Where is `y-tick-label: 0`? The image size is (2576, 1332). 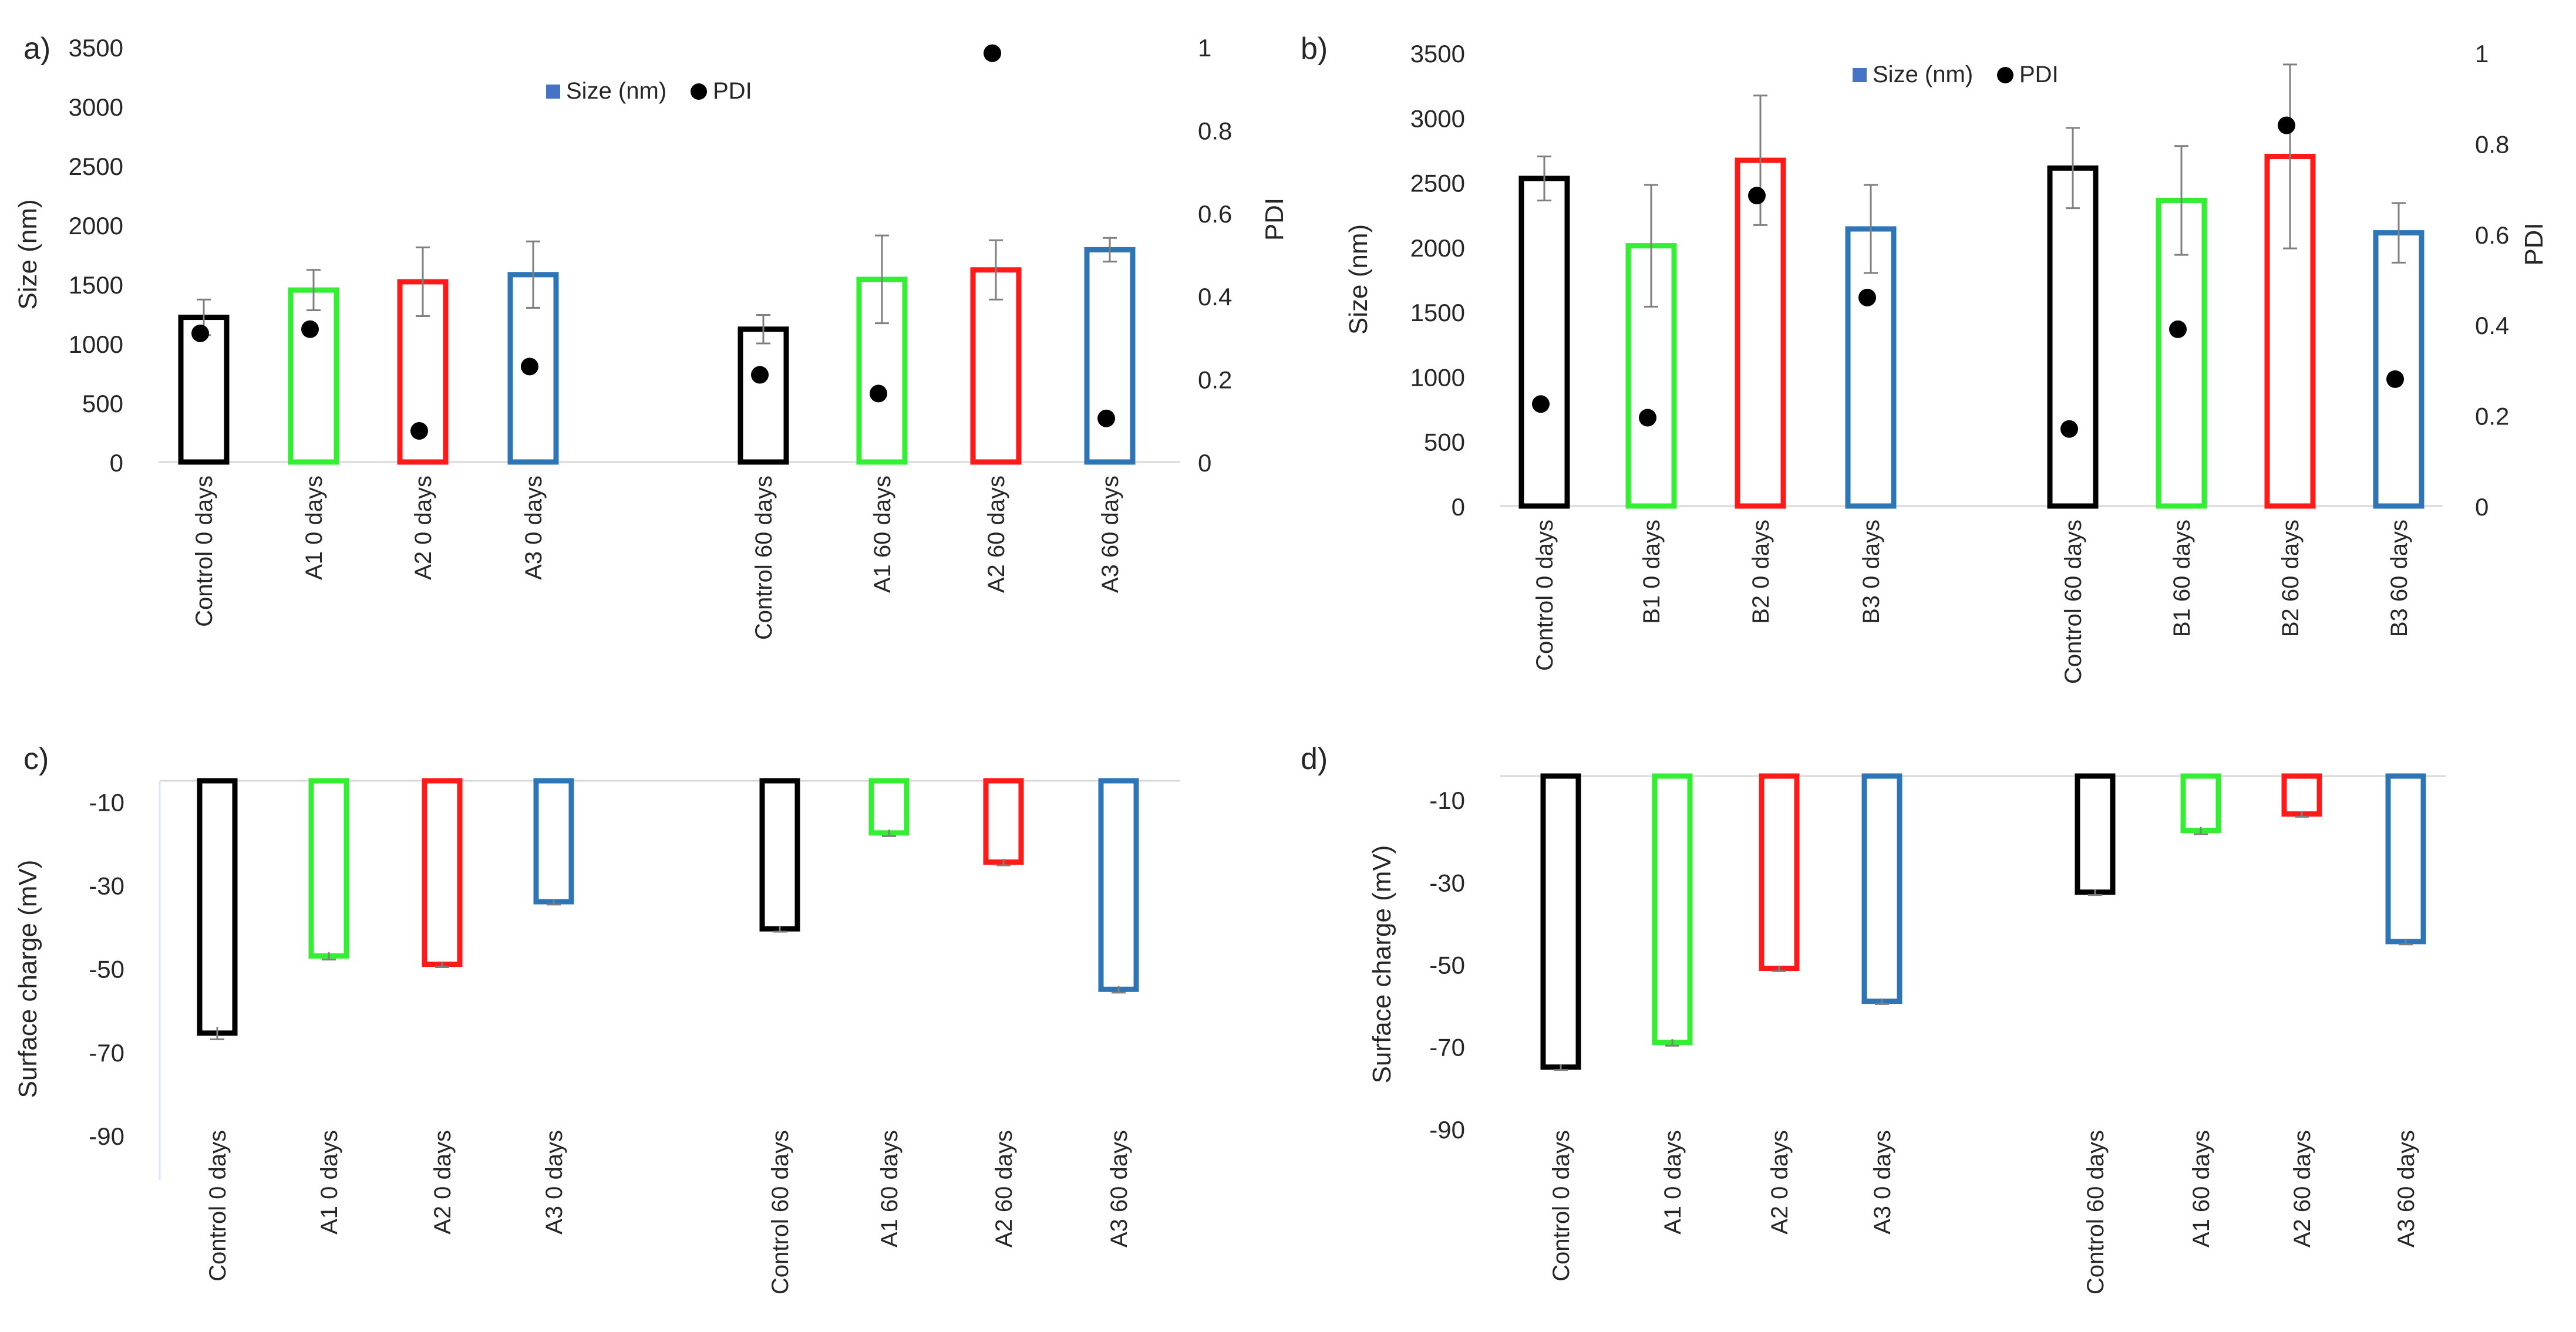 y-tick-label: 0 is located at coordinates (117, 463).